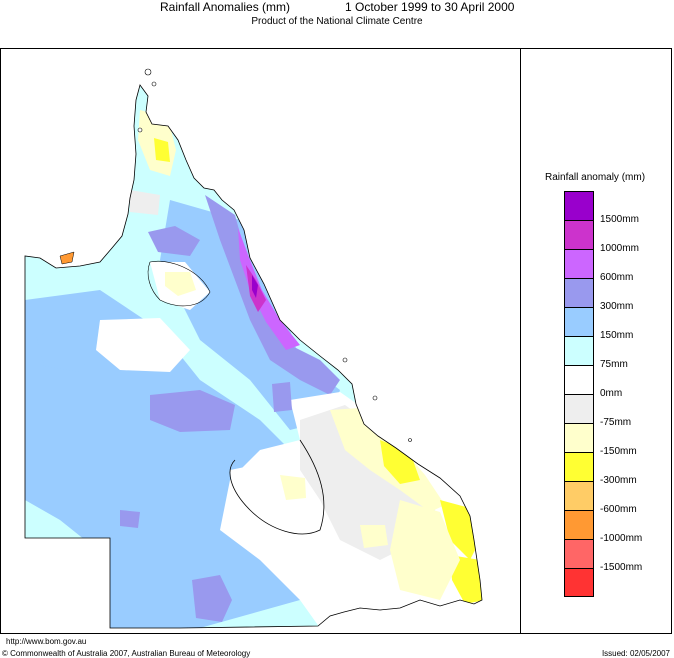 This screenshot has width=674, height=658. What do you see at coordinates (618, 451) in the screenshot?
I see `legend-label: -150mm` at bounding box center [618, 451].